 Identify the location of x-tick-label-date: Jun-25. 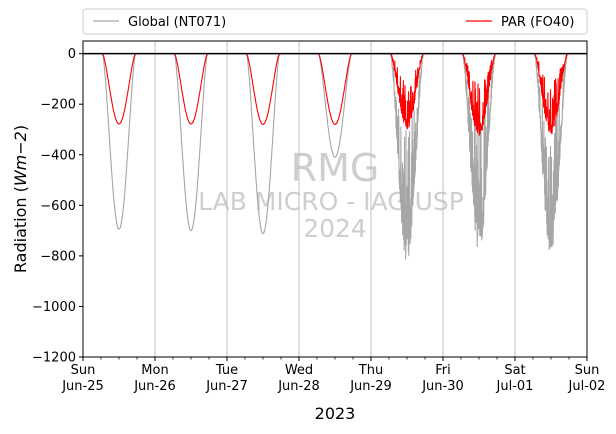
(82, 386).